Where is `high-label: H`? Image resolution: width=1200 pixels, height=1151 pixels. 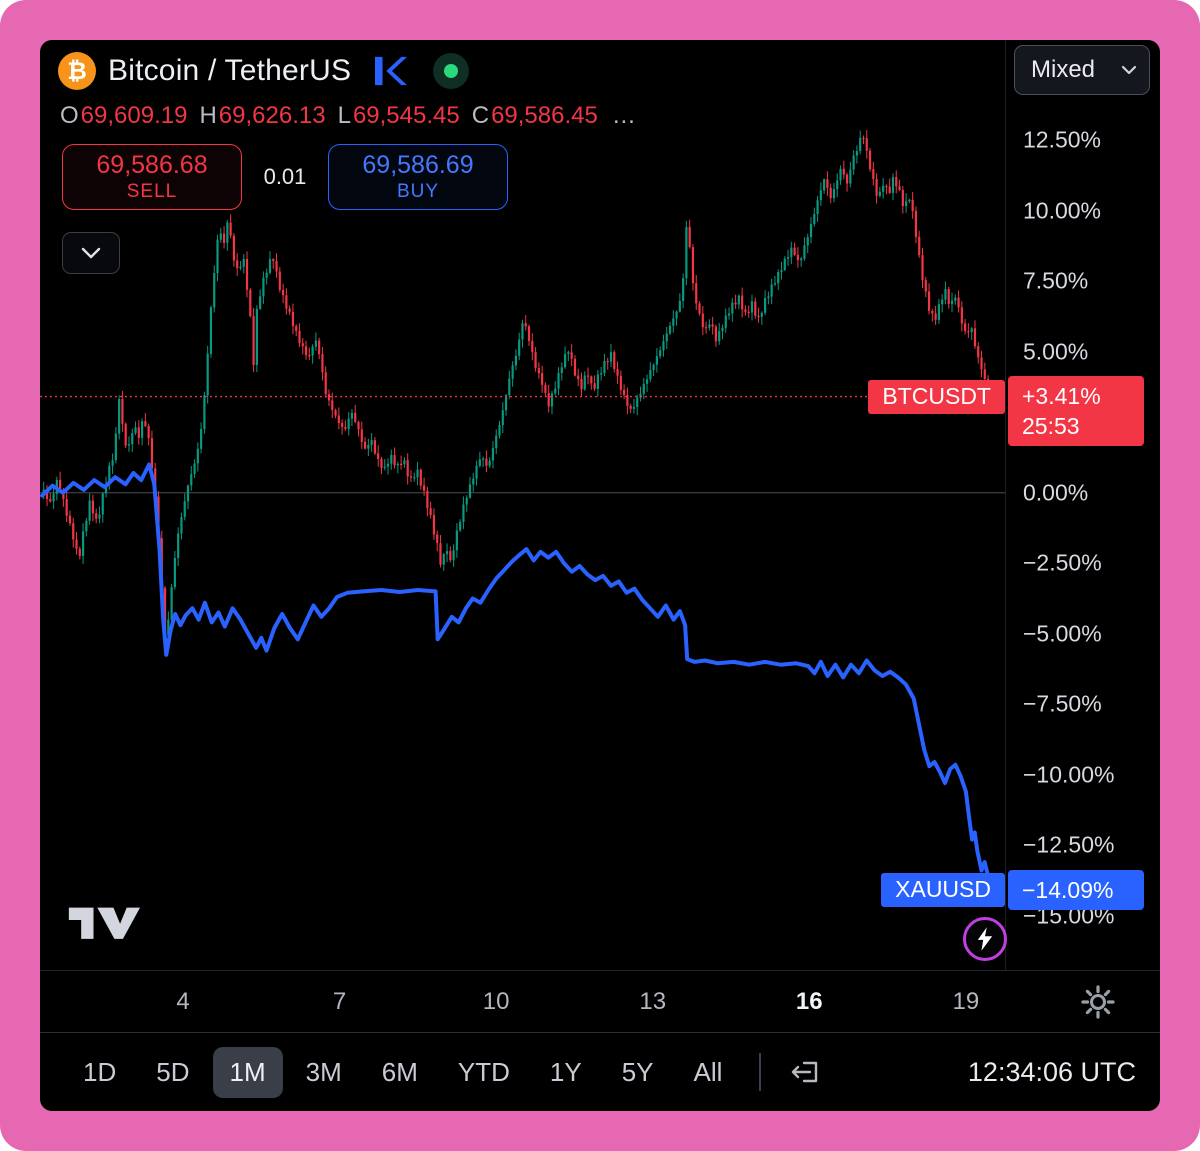
high-label: H is located at coordinates (208, 115).